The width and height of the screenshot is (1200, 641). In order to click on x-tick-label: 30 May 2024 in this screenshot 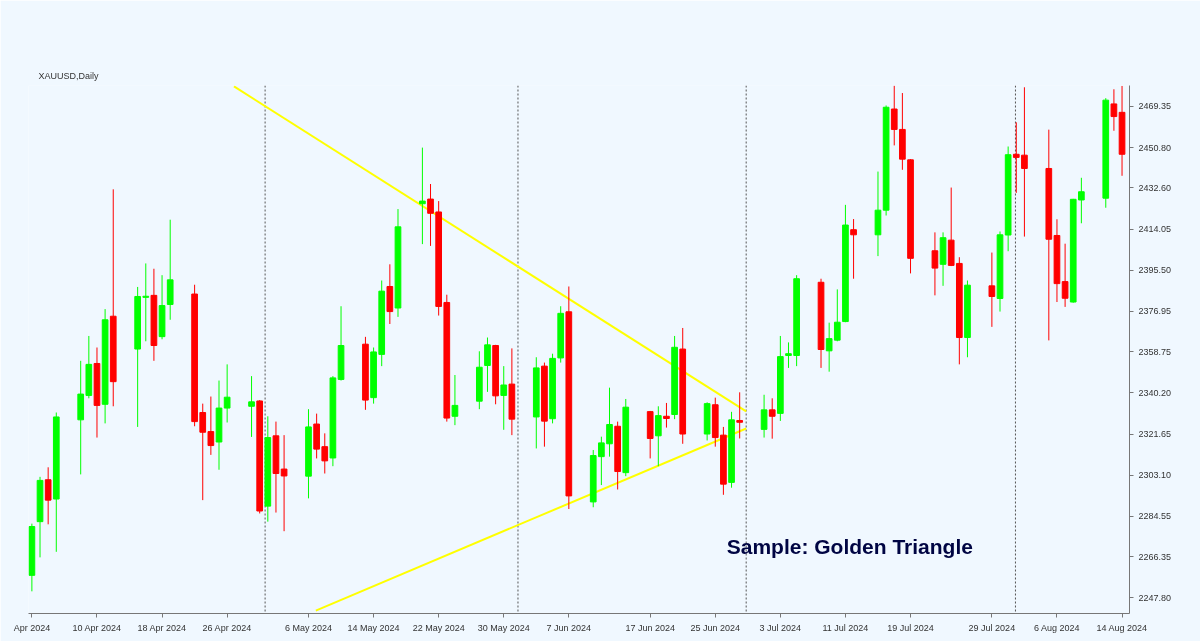, I will do `click(503, 627)`.